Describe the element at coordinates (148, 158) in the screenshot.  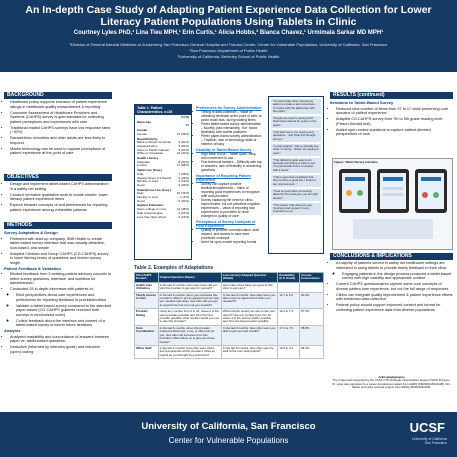
I see `table1-category: Health Literacy` at that location.